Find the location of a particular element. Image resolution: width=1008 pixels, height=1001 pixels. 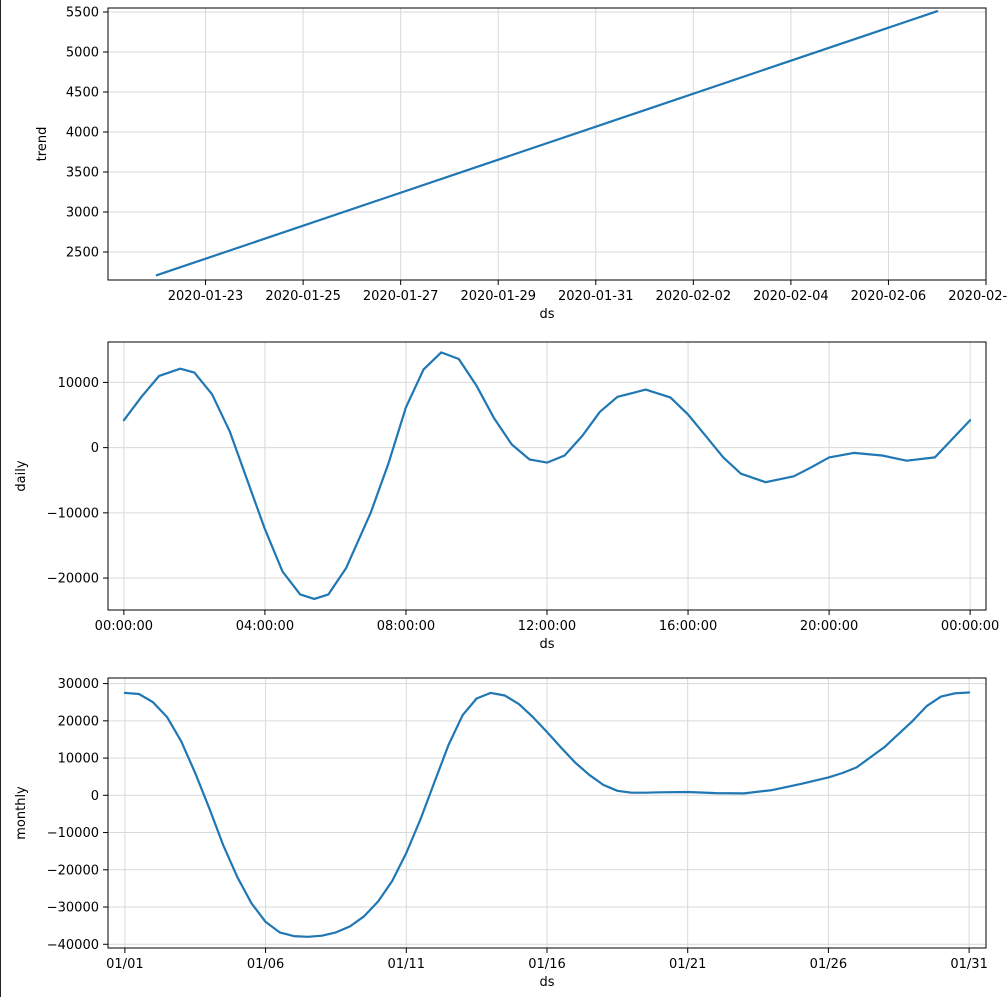

x-tick-label: 08:00:00 is located at coordinates (406, 626).